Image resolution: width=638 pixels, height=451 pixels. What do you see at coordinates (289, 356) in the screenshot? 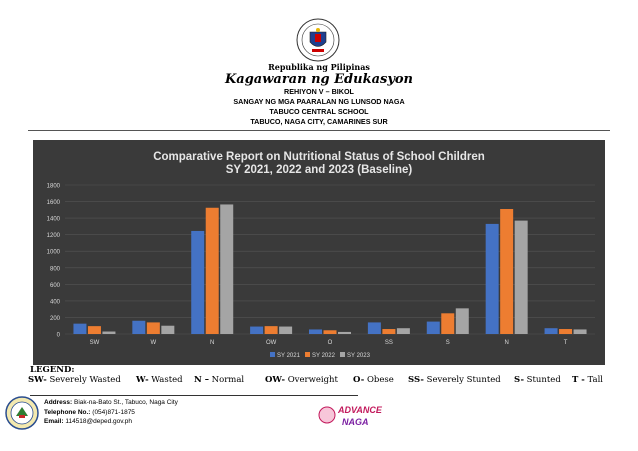
I see `legend-label: SY 2021` at bounding box center [289, 356].